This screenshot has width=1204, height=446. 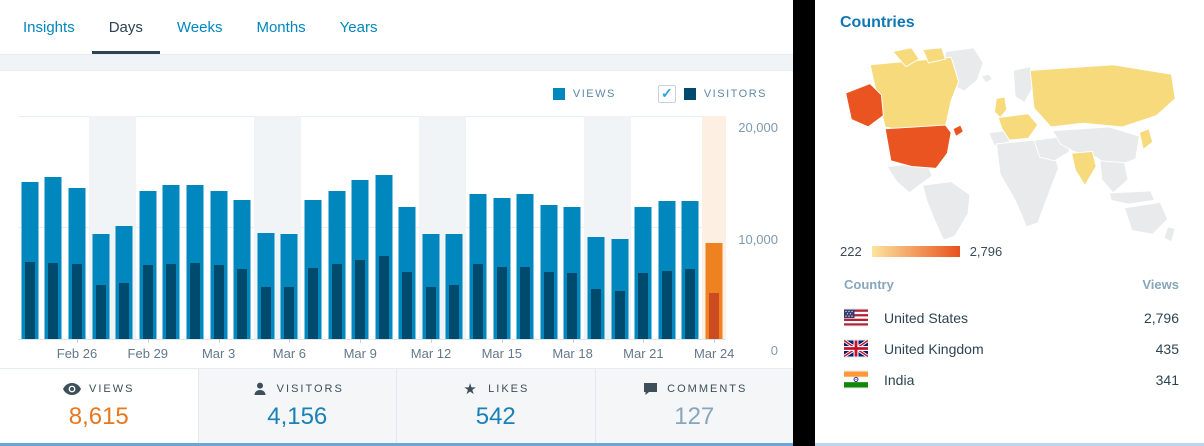 What do you see at coordinates (1000, 107) in the screenshot?
I see `map-region-united-kingdom` at bounding box center [1000, 107].